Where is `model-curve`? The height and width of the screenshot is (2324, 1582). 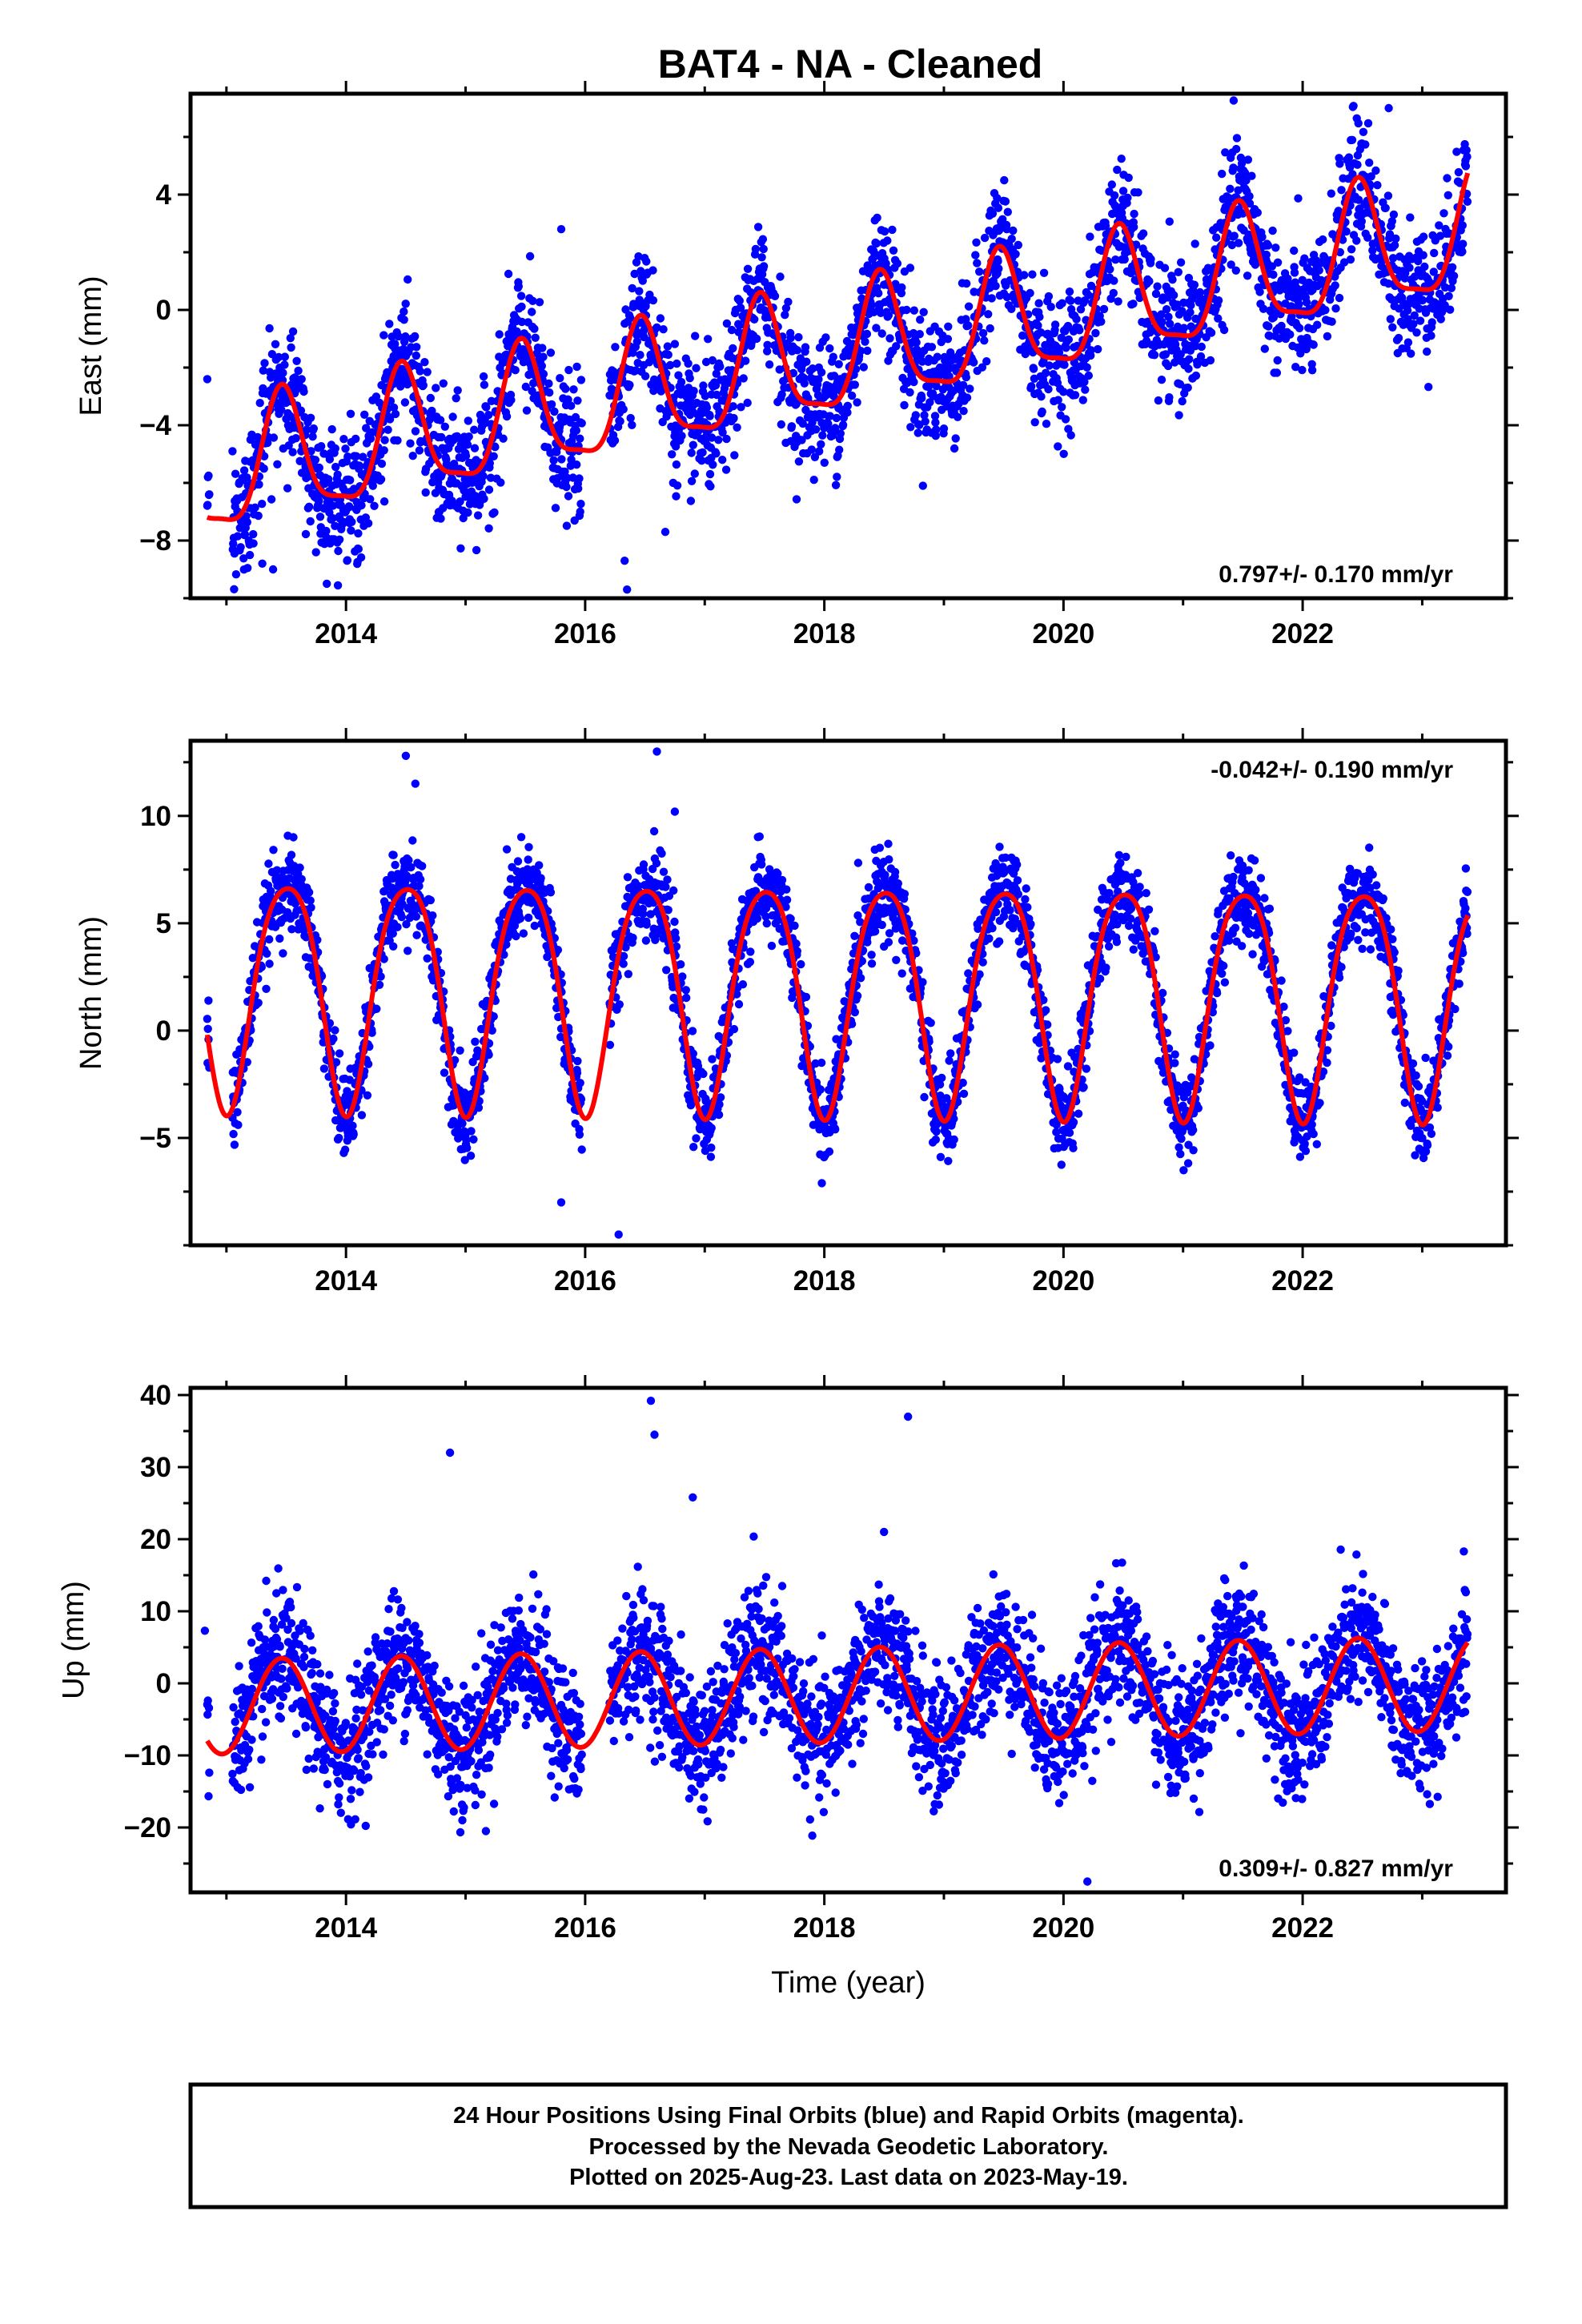 model-curve is located at coordinates (839, 347).